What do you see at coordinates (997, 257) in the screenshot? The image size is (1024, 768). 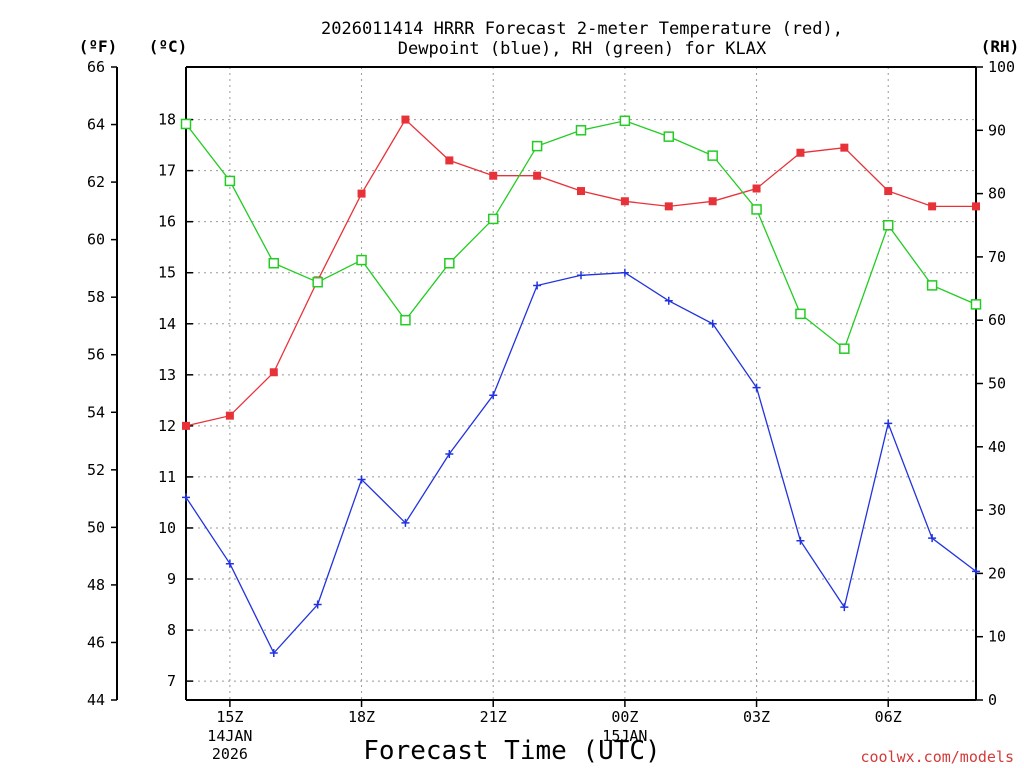 I see `rh-tick-label: 70` at bounding box center [997, 257].